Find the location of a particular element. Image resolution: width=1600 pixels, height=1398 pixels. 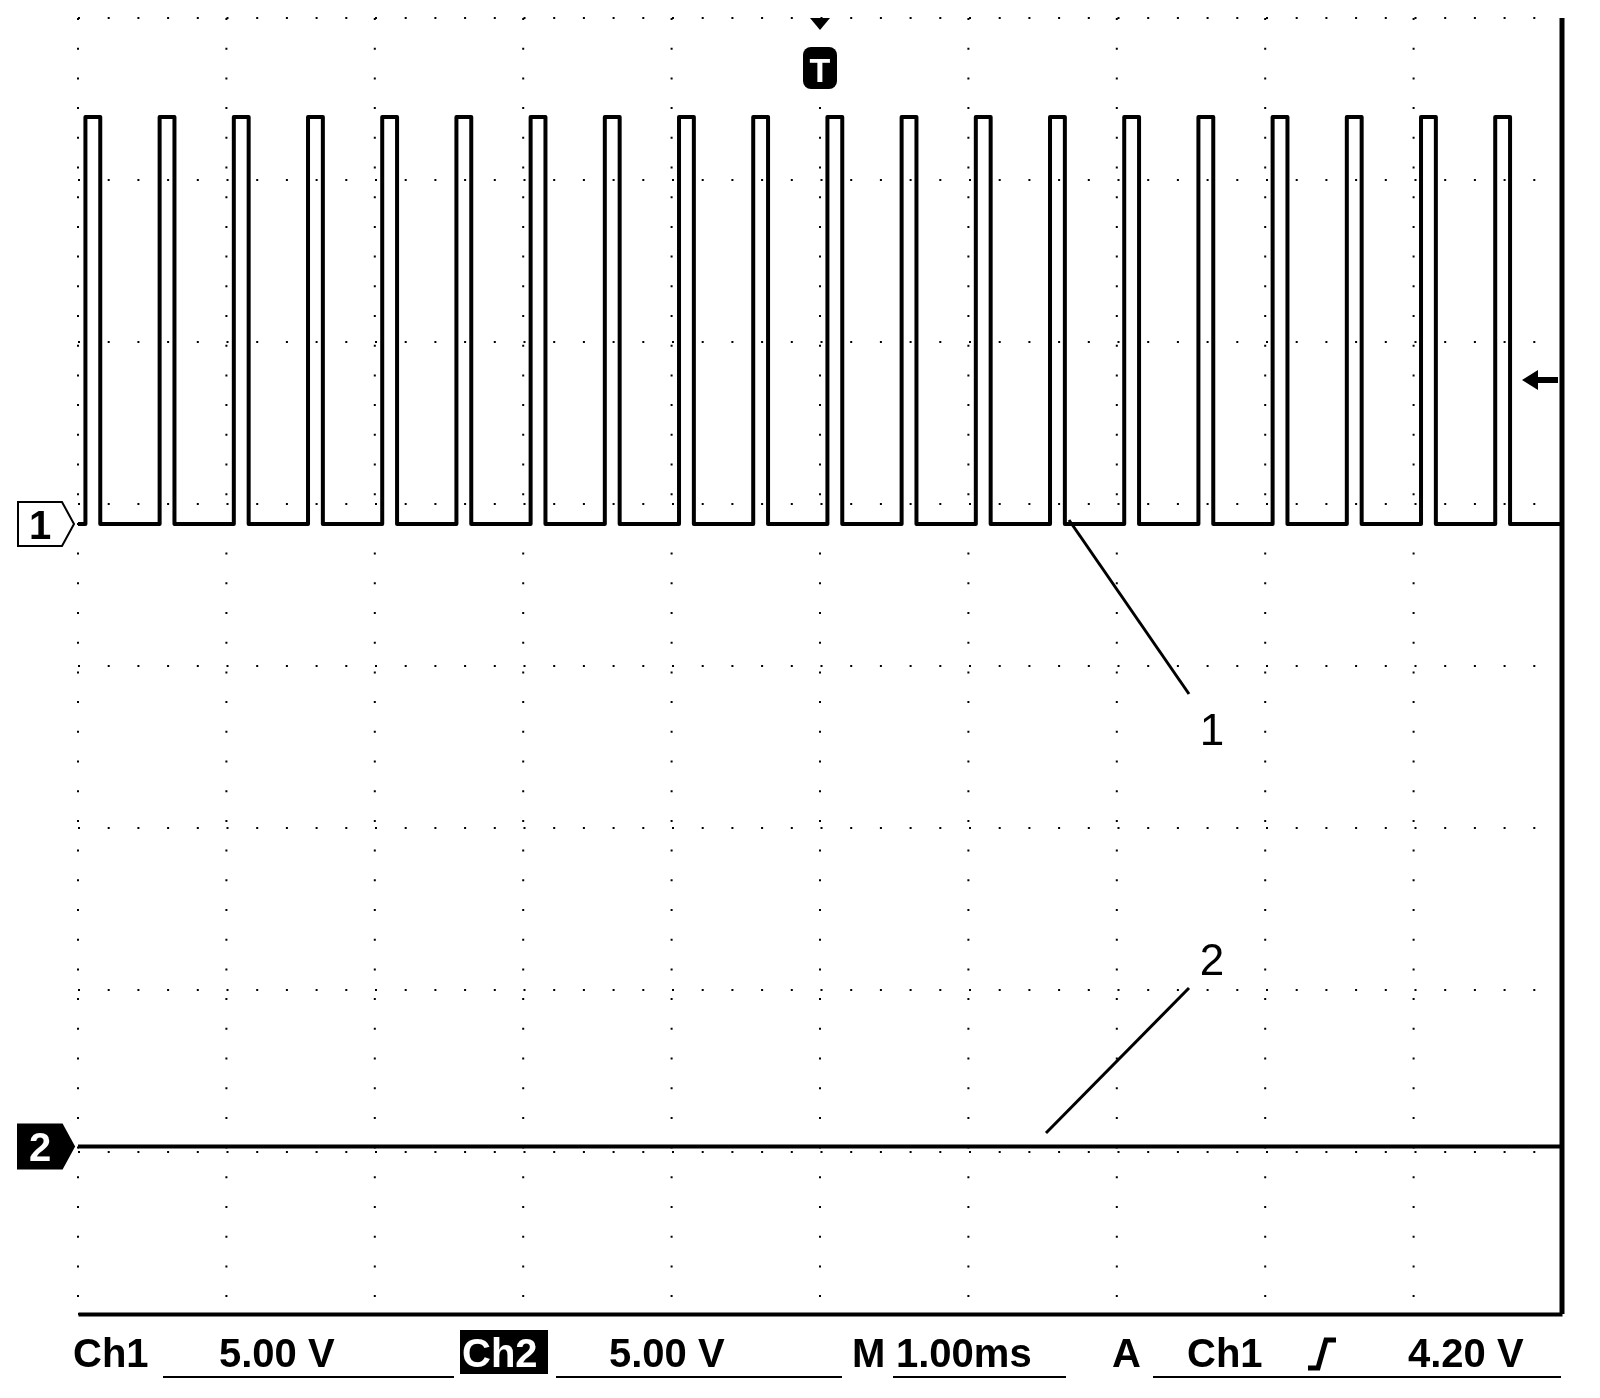

channel-marker: 1 is located at coordinates (46, 524).